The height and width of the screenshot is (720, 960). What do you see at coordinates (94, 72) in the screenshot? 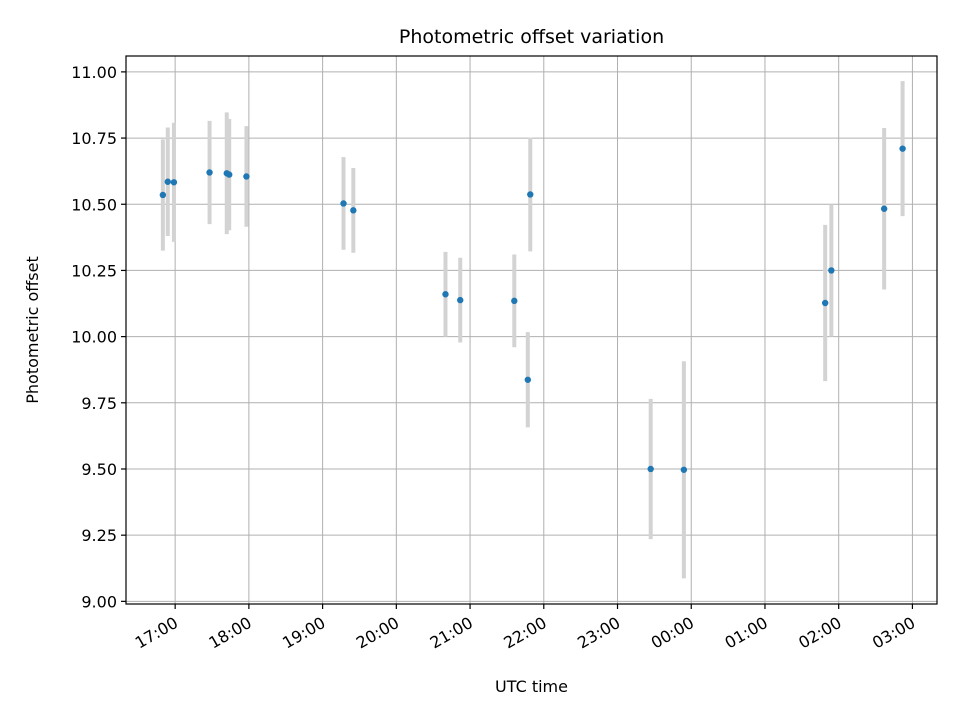
I see `y-tick-label: 11.00` at bounding box center [94, 72].